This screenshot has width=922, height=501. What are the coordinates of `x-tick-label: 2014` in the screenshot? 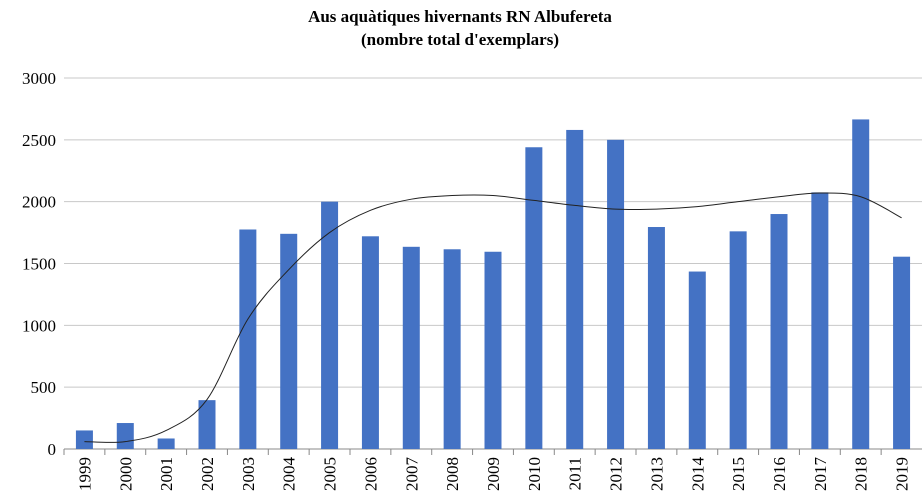 It's located at (697, 474).